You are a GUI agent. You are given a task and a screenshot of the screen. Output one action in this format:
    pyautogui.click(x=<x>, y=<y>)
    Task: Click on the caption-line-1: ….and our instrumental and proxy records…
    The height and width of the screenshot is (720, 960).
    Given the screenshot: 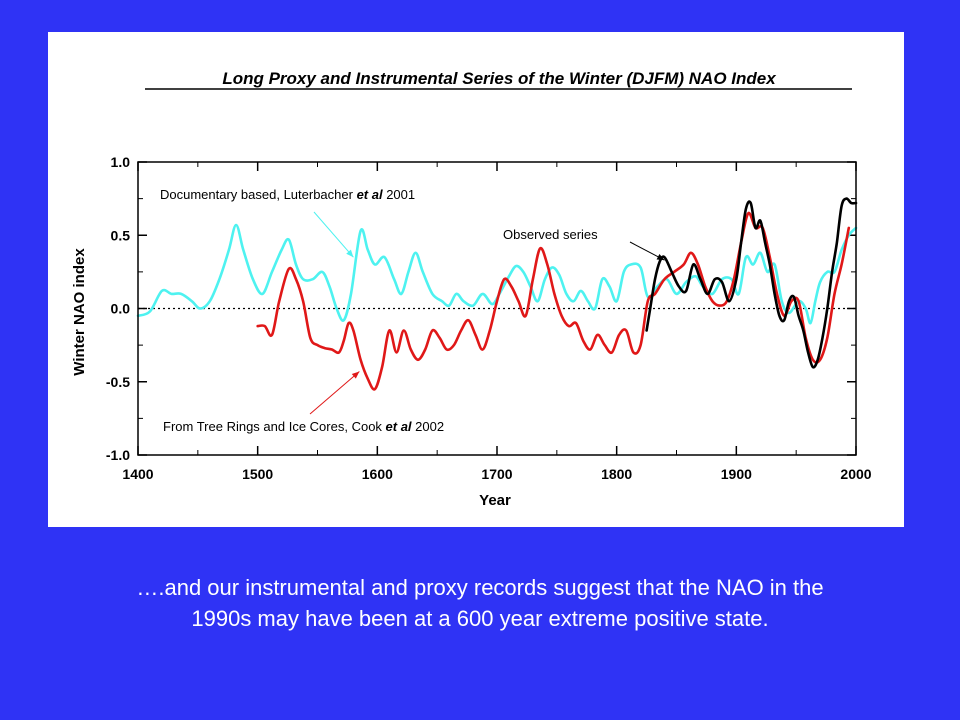 What is the action you would take?
    pyautogui.click(x=480, y=587)
    